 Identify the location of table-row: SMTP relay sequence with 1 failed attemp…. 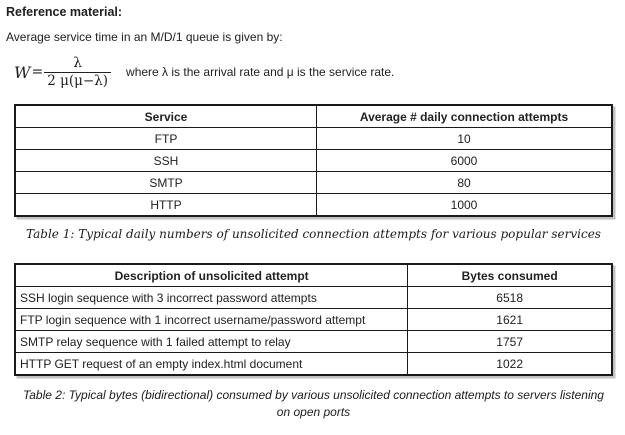
(313, 341).